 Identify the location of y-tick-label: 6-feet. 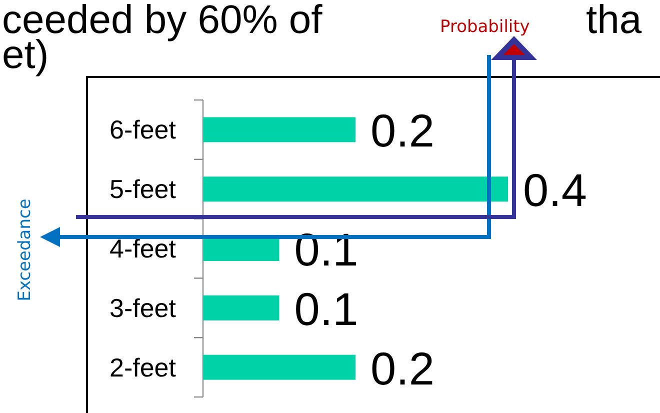
(143, 129).